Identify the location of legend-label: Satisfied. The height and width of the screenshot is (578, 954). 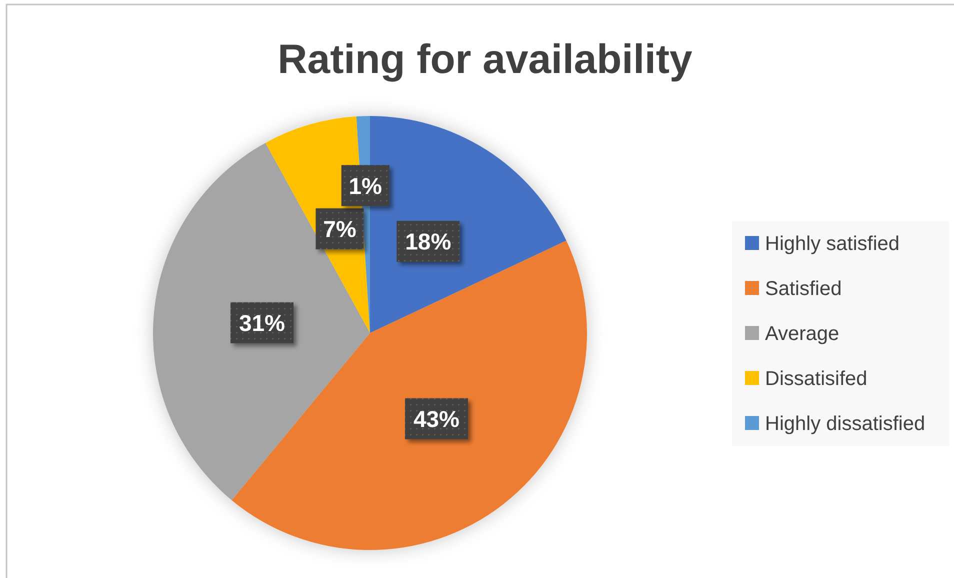
(803, 289).